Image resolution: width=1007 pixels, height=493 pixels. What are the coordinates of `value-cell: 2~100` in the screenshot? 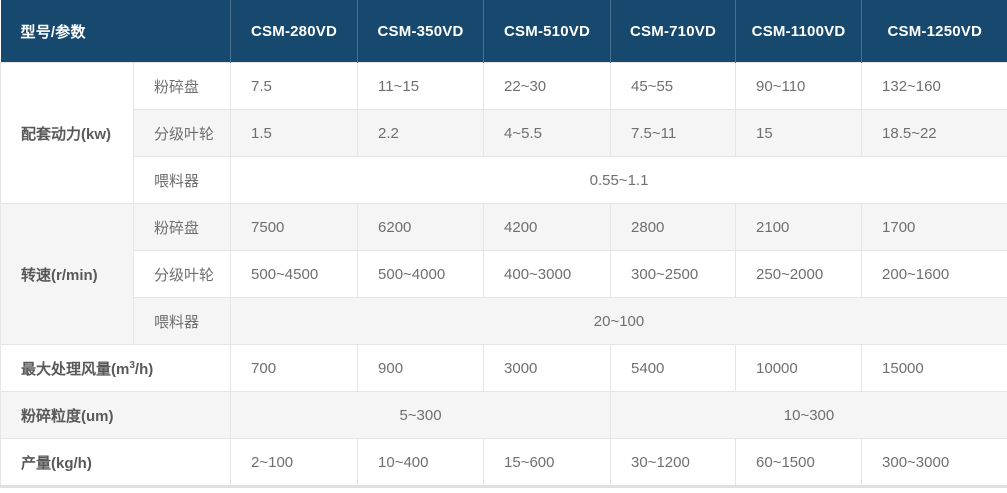 It's located at (294, 462).